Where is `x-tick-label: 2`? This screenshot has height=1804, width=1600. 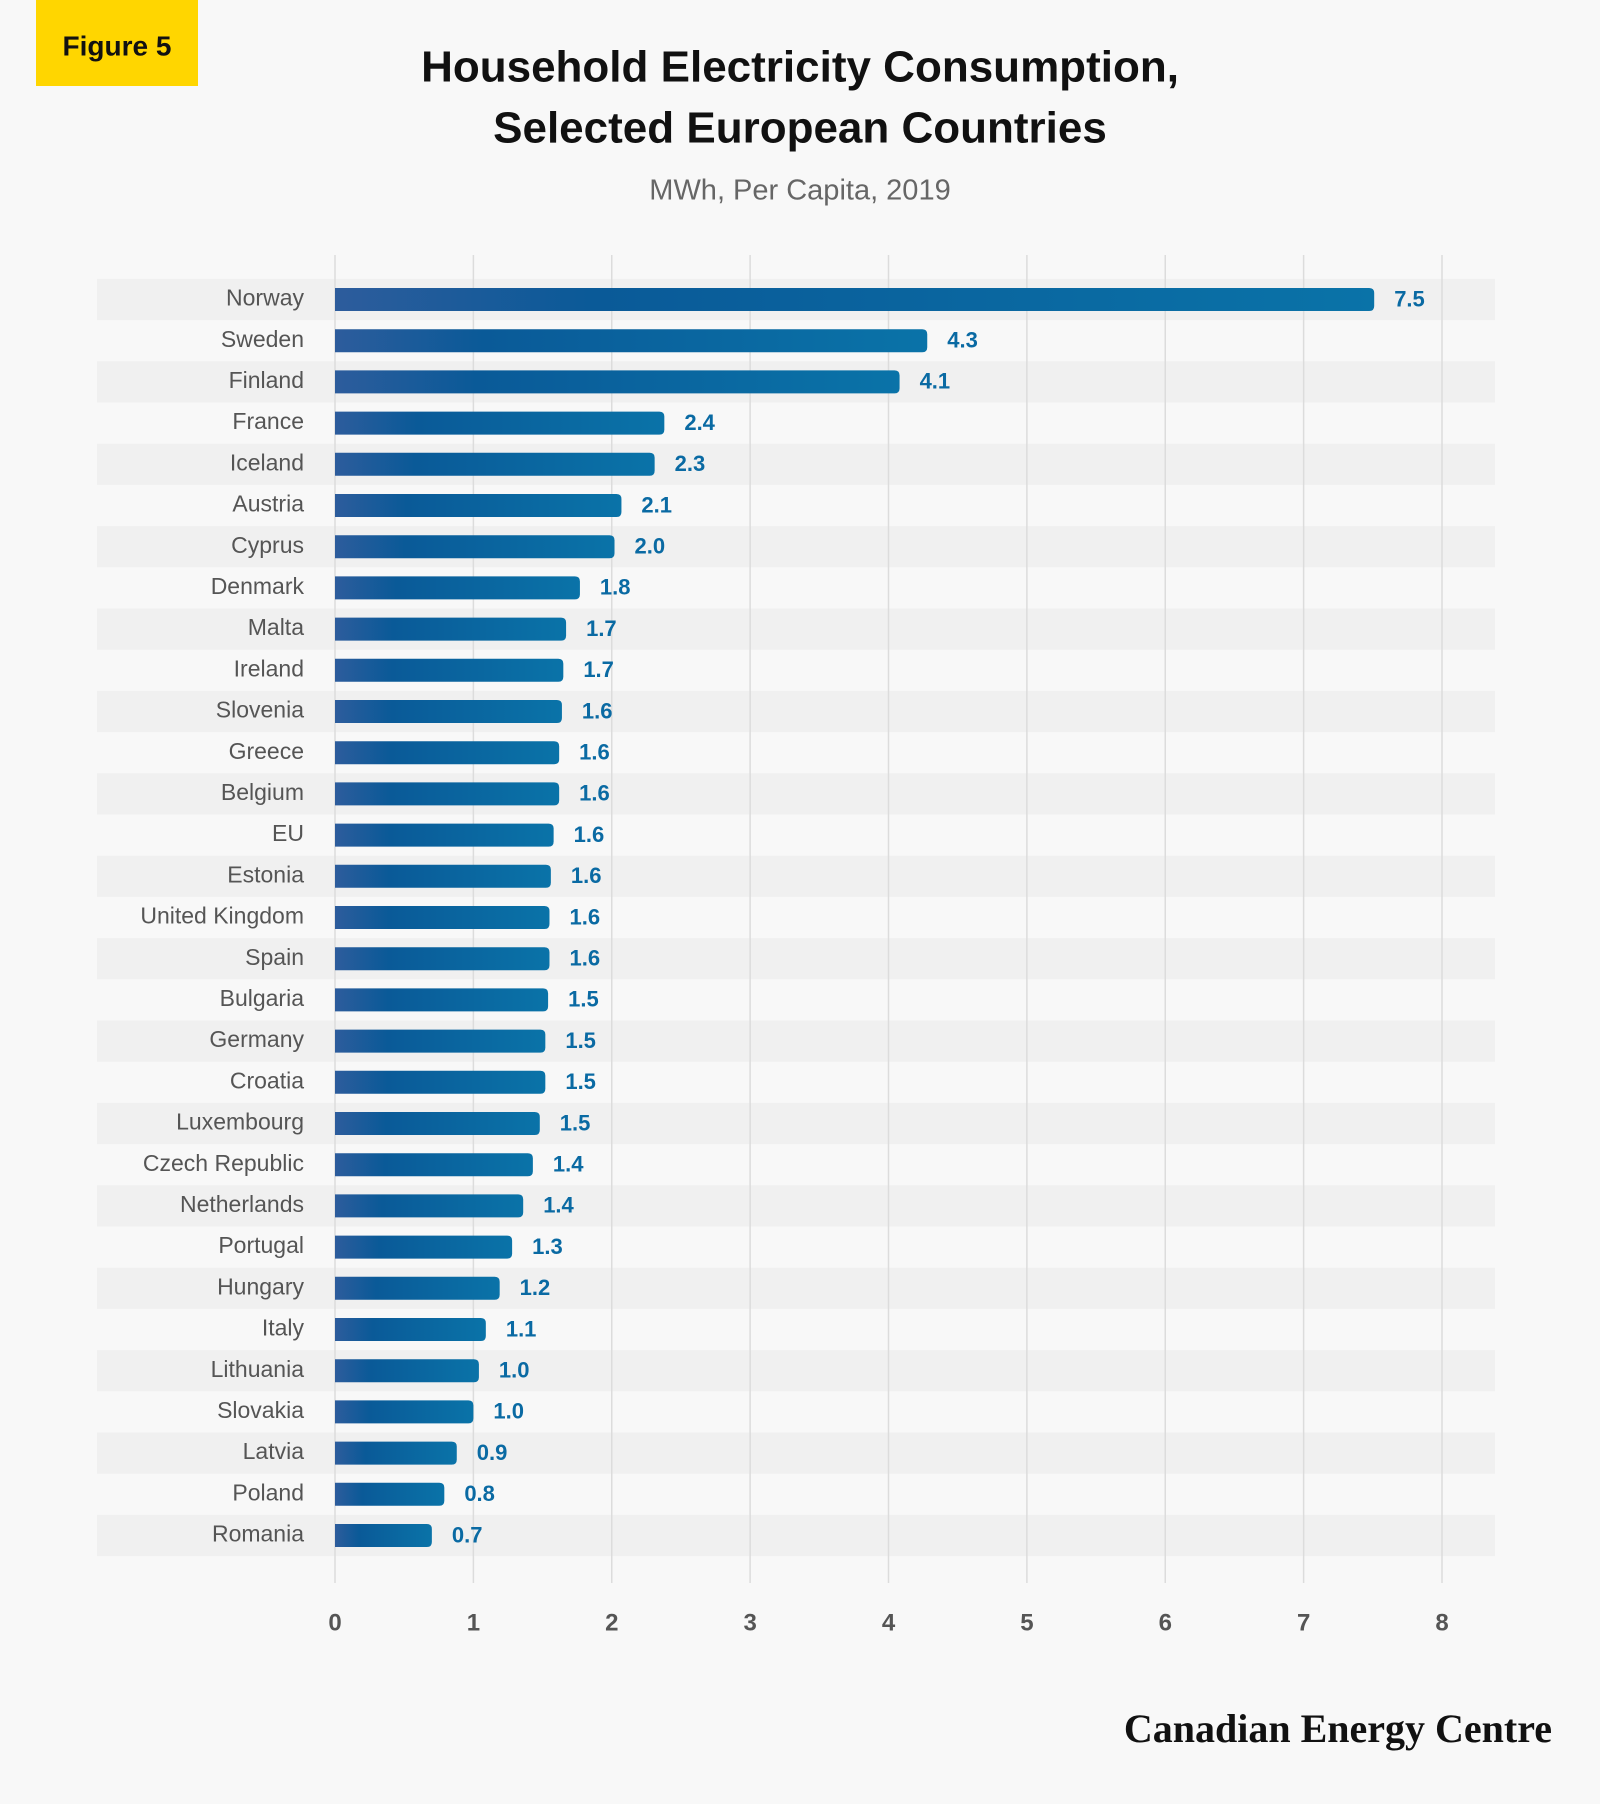 x-tick-label: 2 is located at coordinates (611, 1622).